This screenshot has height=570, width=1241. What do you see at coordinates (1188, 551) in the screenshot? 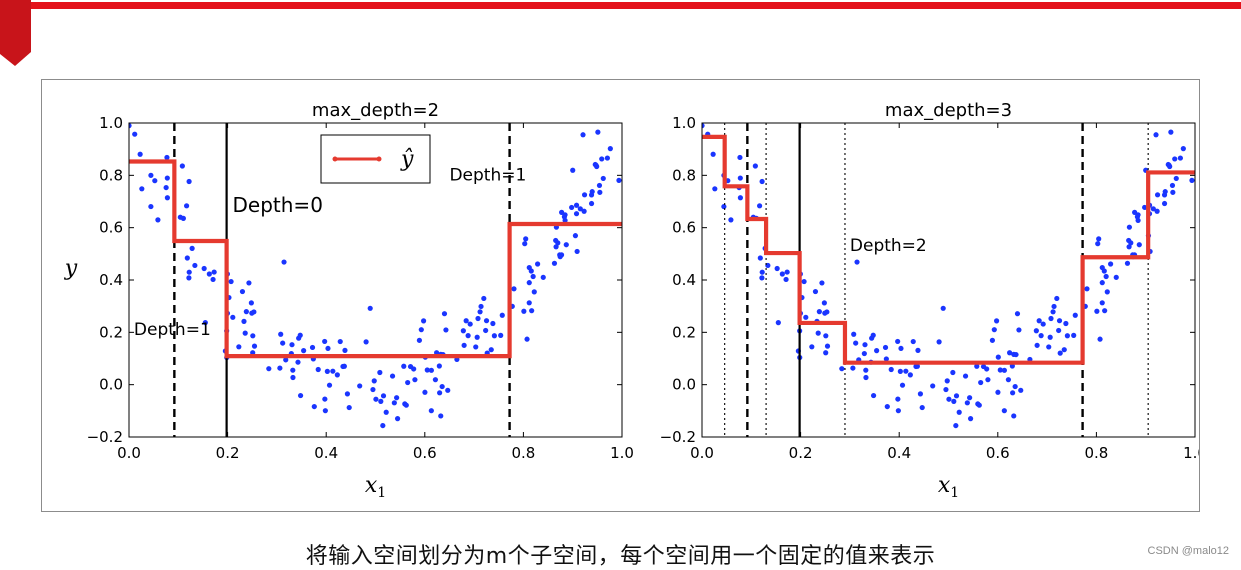
I see `watermark: CSDN @malo12` at bounding box center [1188, 551].